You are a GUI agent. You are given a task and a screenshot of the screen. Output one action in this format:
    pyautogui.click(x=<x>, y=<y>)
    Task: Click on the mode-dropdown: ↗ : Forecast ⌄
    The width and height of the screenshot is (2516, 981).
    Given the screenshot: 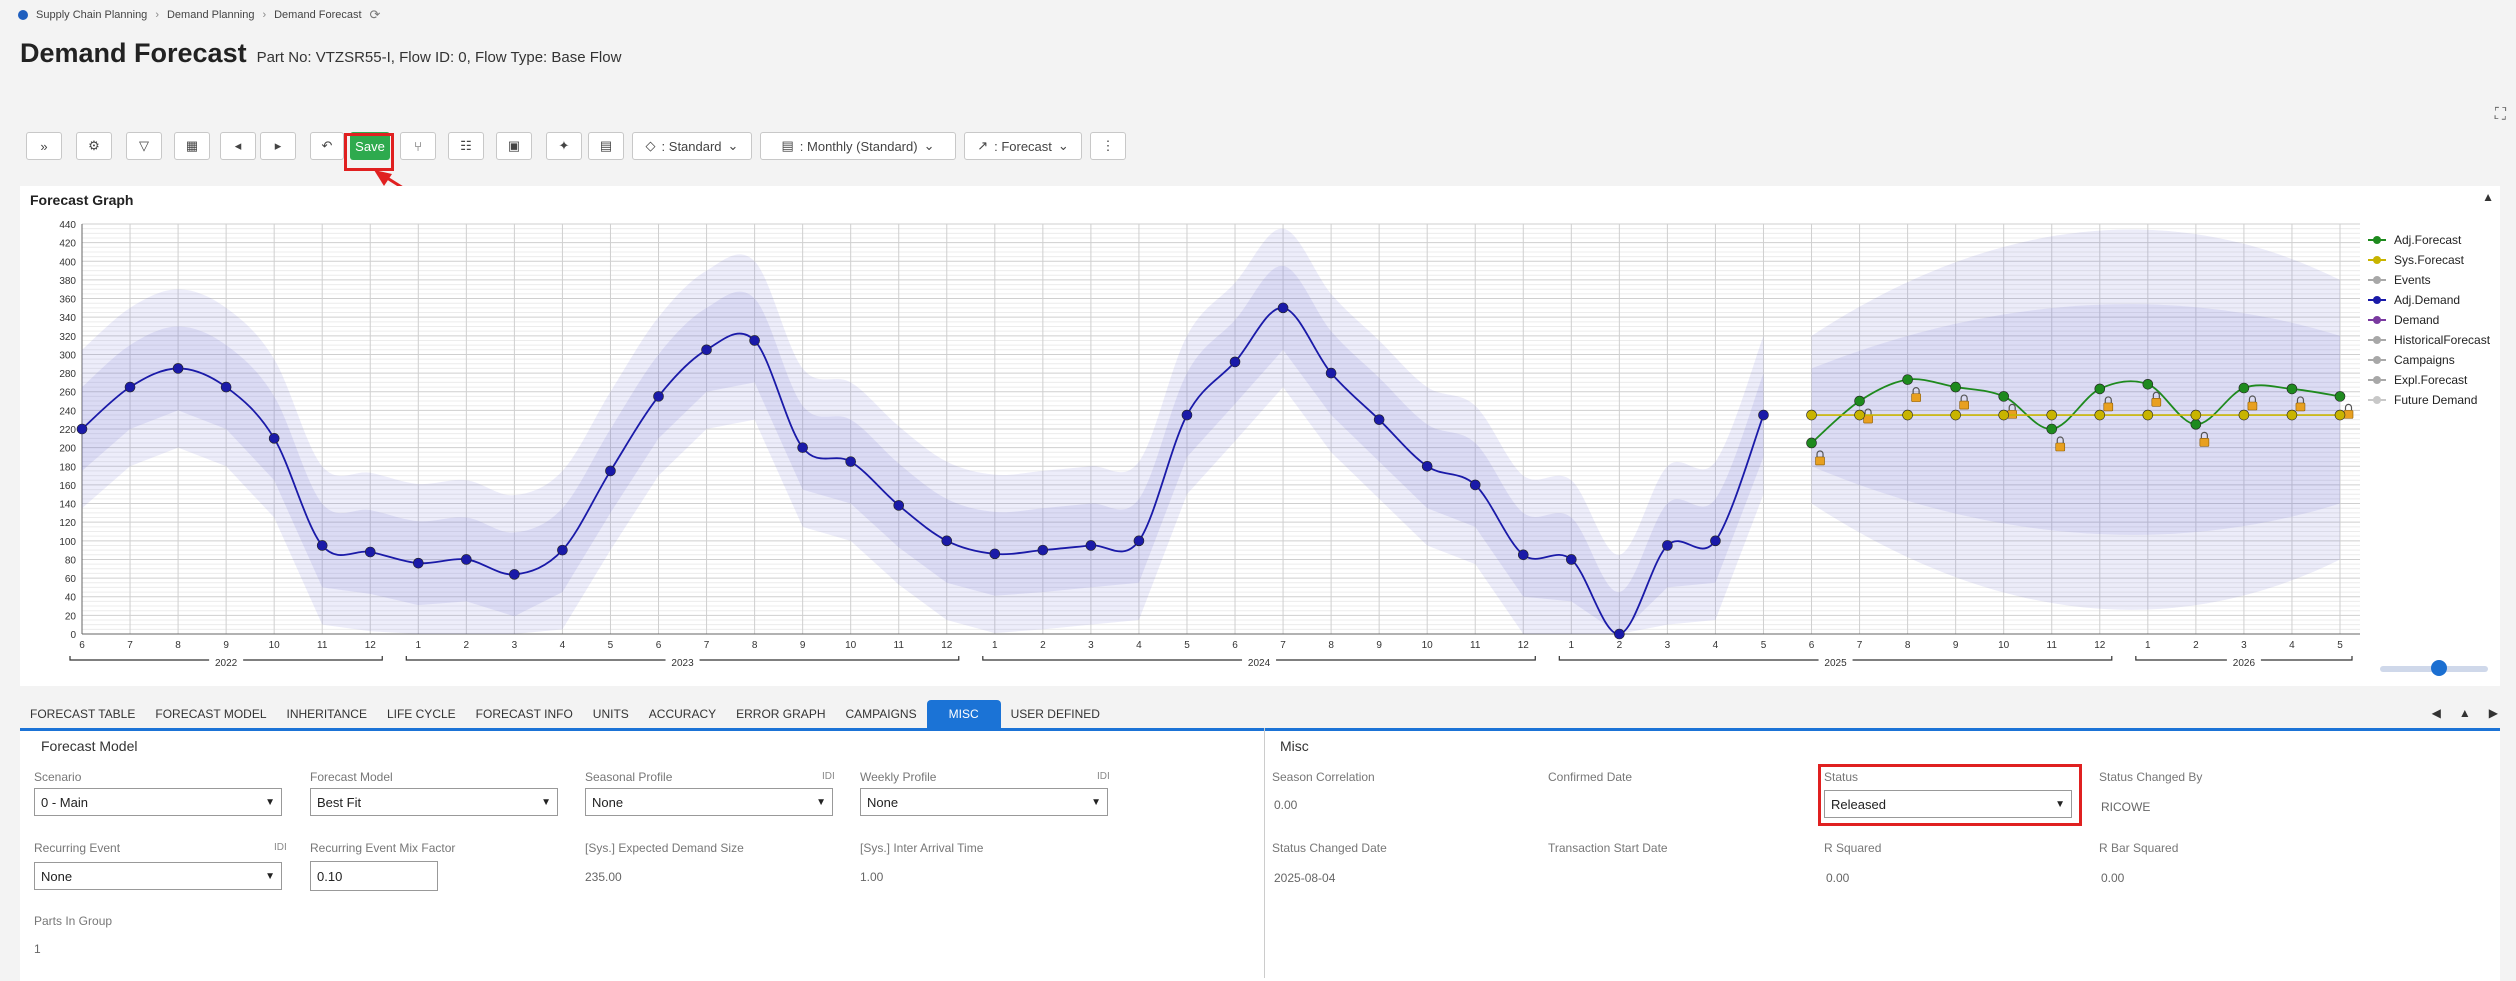 What is the action you would take?
    pyautogui.click(x=1023, y=146)
    